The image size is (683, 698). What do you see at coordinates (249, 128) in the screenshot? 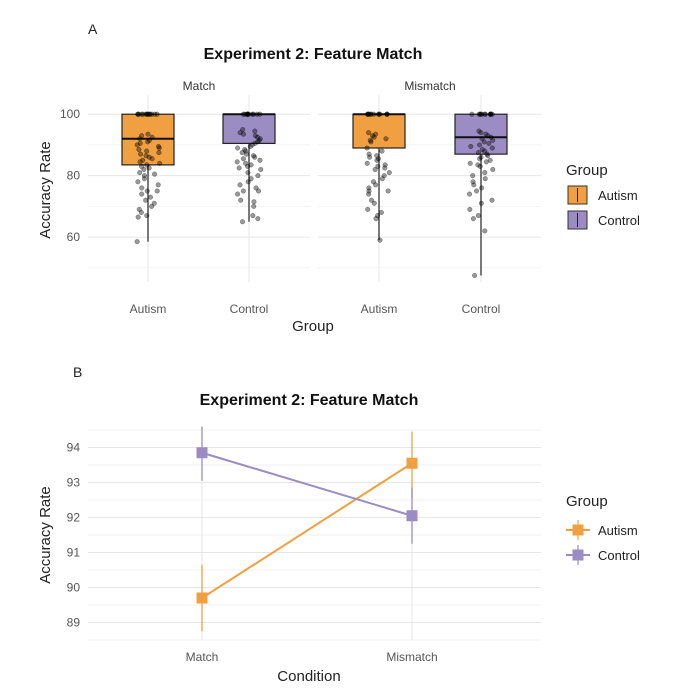
I see `box-match-control` at bounding box center [249, 128].